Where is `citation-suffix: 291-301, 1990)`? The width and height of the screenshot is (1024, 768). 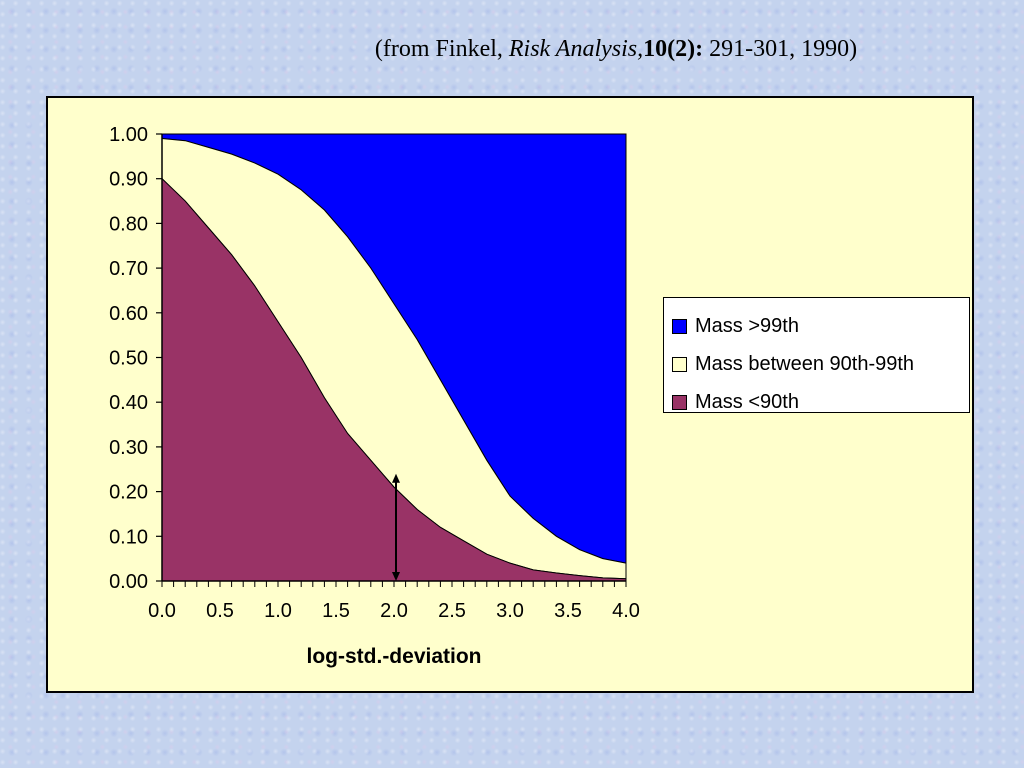 citation-suffix: 291-301, 1990) is located at coordinates (780, 49).